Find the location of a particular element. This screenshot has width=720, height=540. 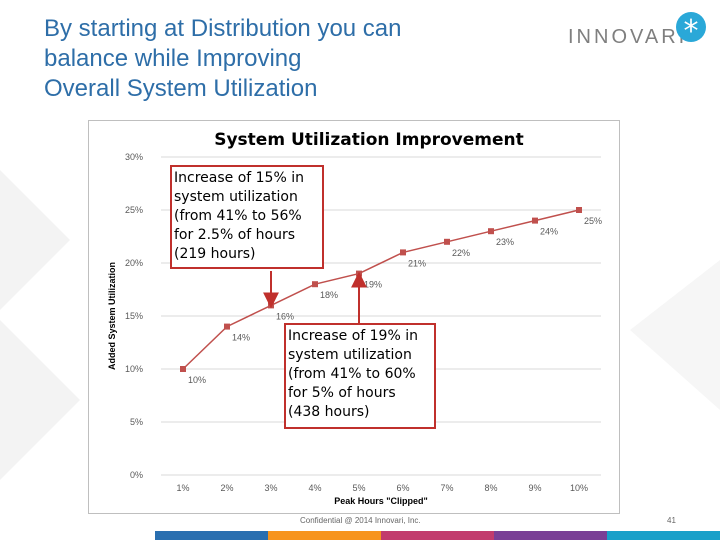

chart-title: System Utilization Improvement is located at coordinates (369, 140).